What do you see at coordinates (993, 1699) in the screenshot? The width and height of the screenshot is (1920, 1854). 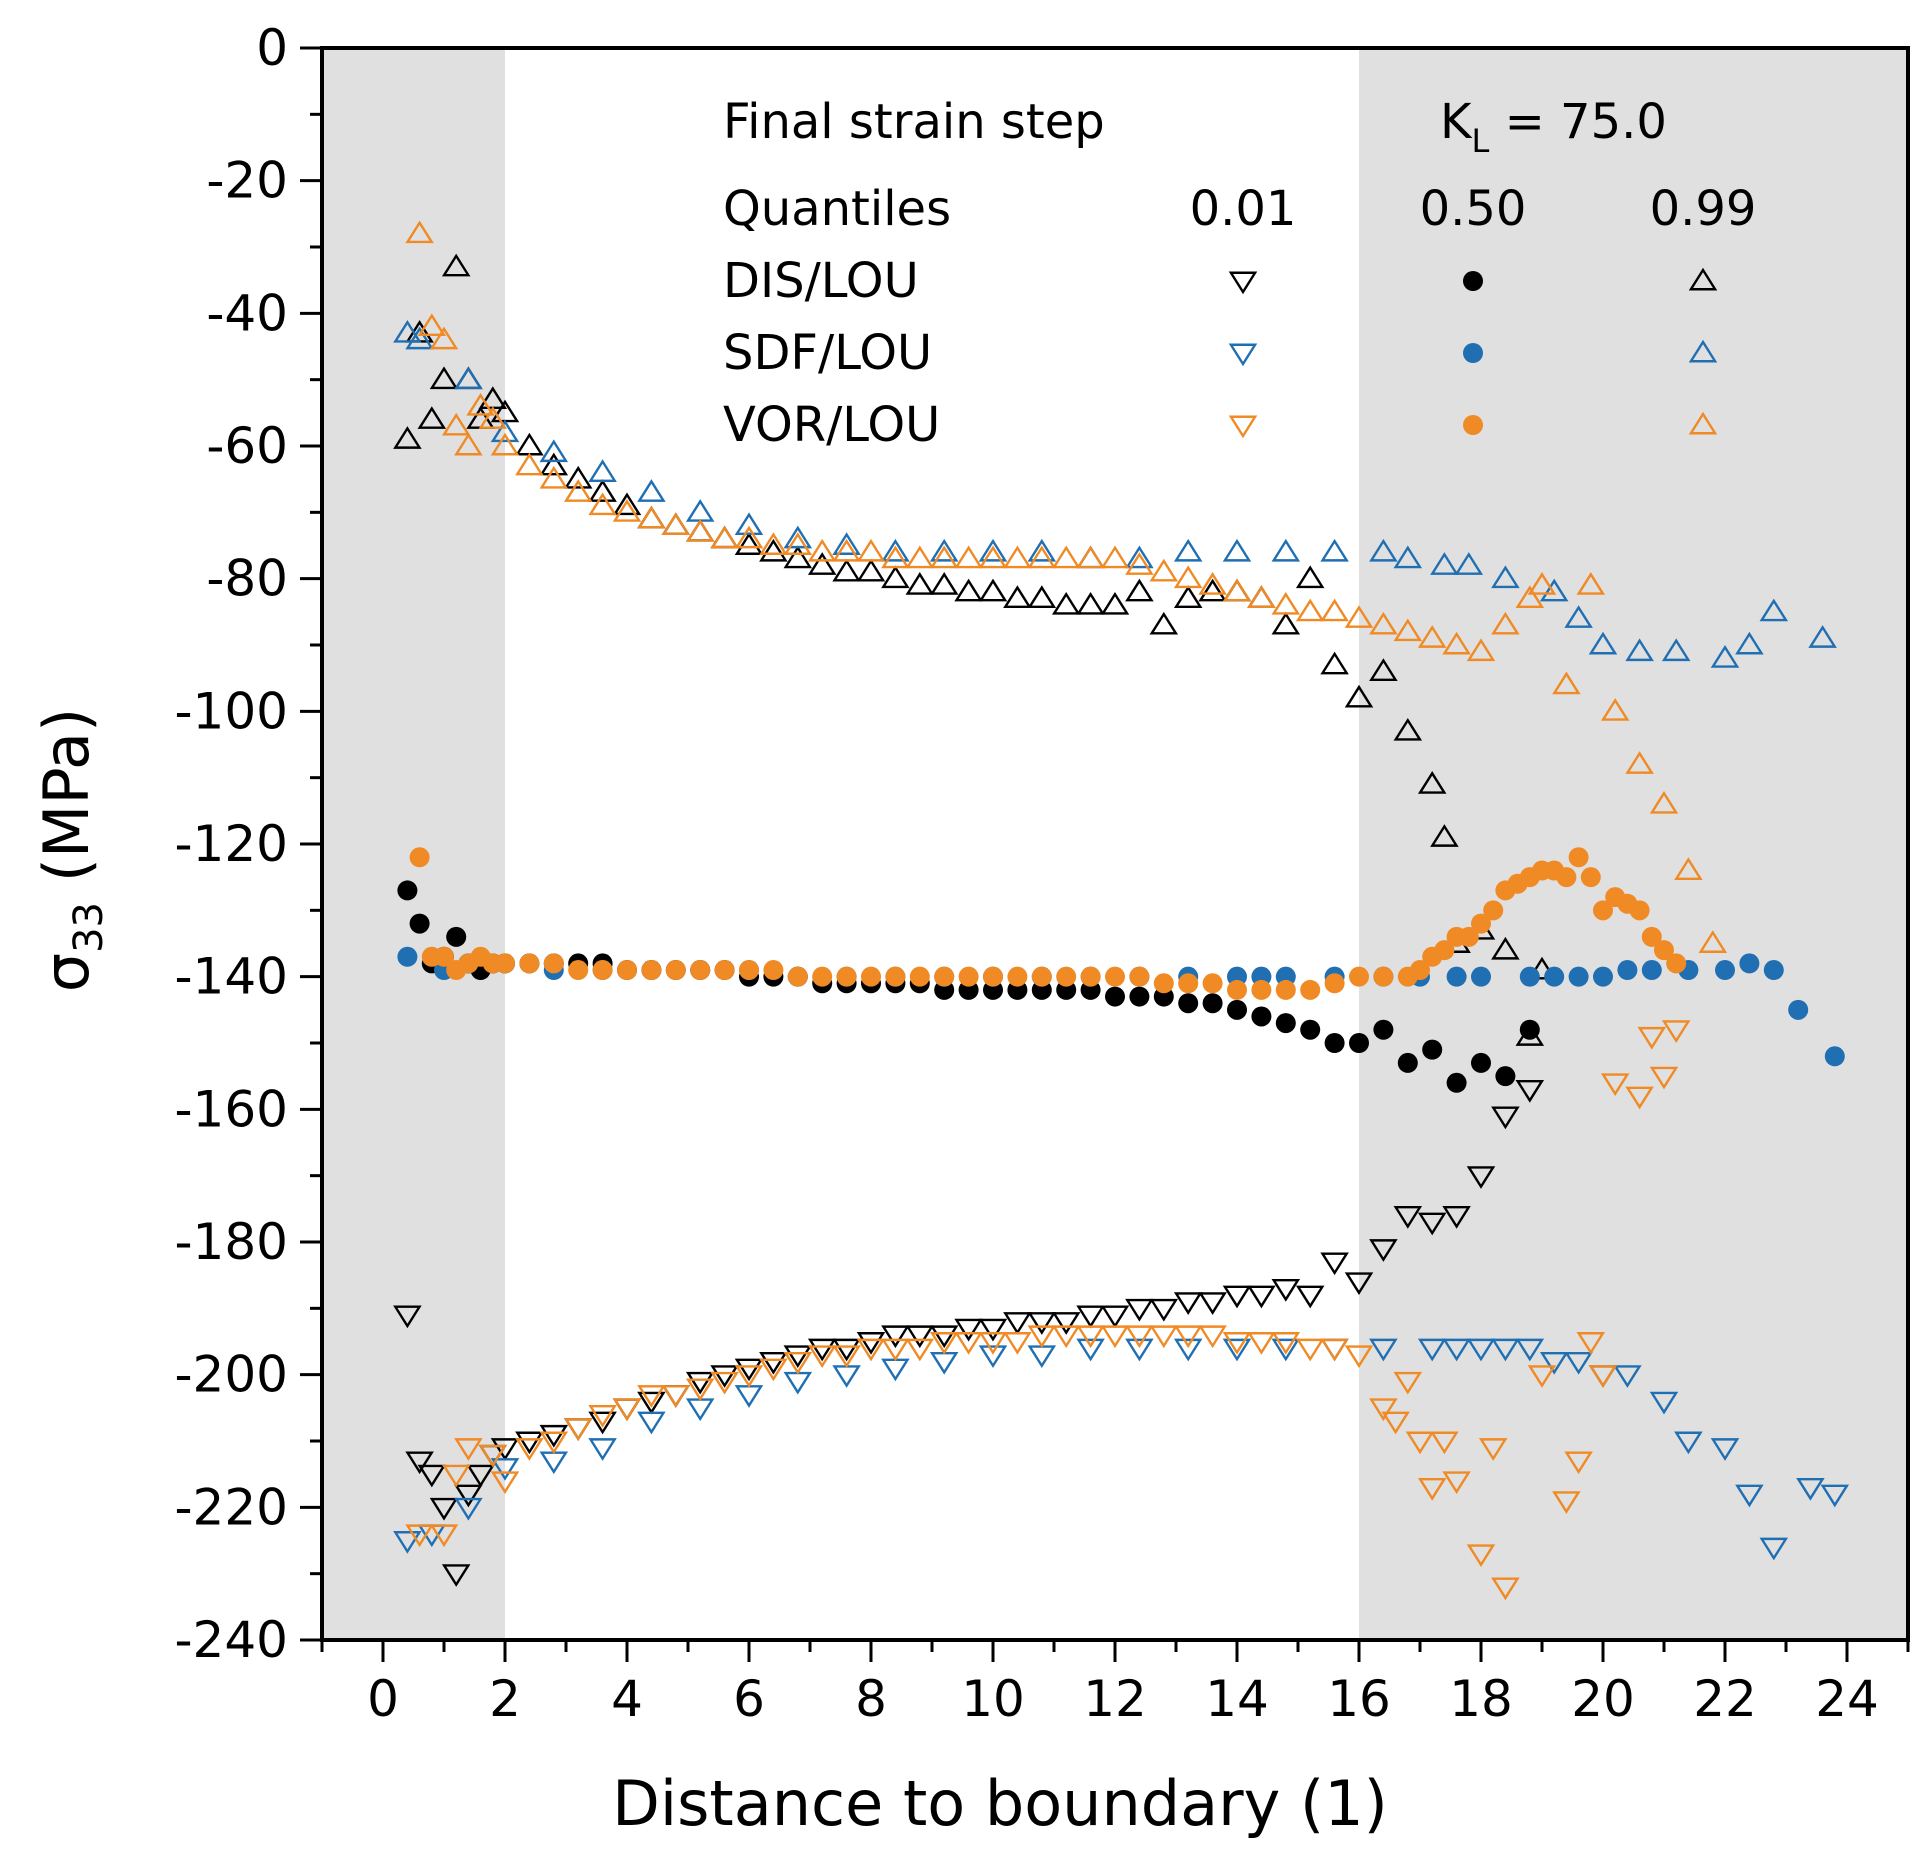 I see `x-tick-label: 10` at bounding box center [993, 1699].